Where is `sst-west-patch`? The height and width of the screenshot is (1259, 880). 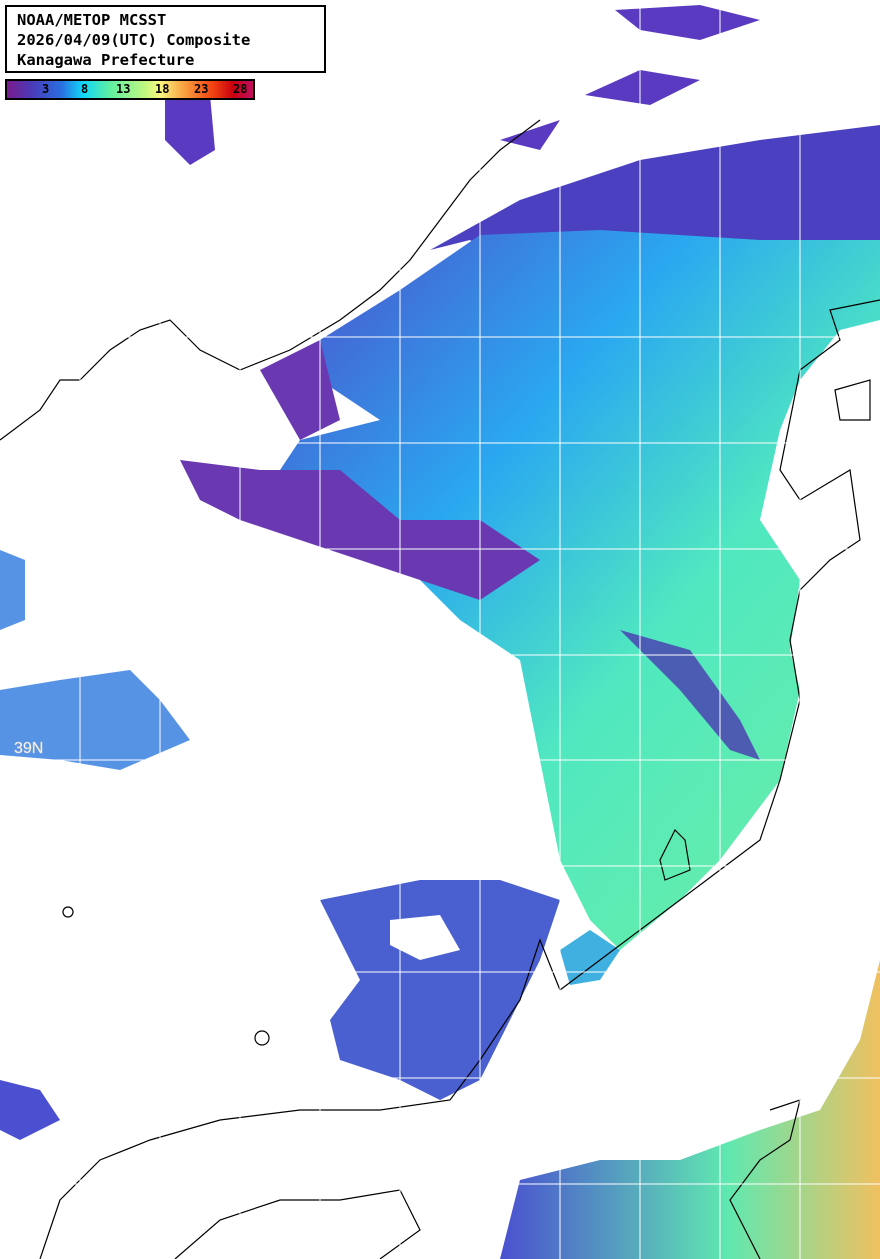
sst-west-patch is located at coordinates (95, 660).